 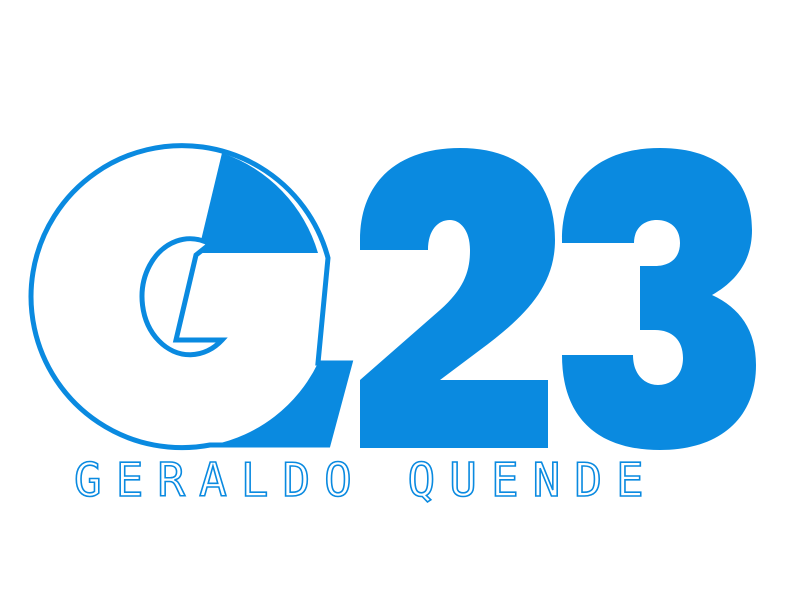 I want to click on name-lettering-icon: GERALDO QUENDE, so click(x=366, y=482).